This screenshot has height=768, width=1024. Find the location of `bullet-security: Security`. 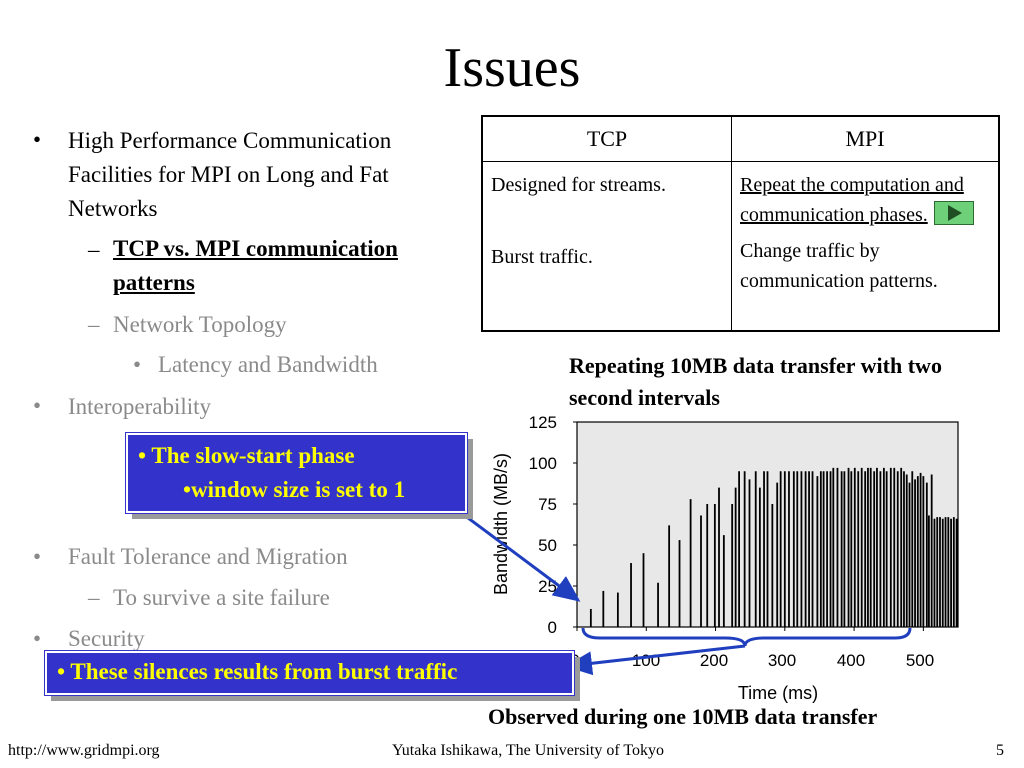

bullet-security: Security is located at coordinates (106, 638).